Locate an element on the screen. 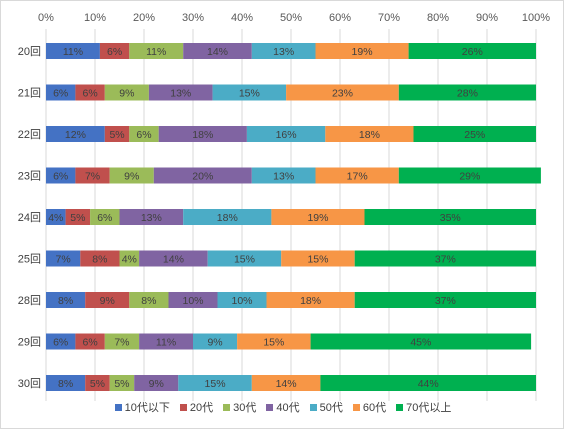 Image resolution: width=564 pixels, height=429 pixels. legend-label: 30代 is located at coordinates (245, 408).